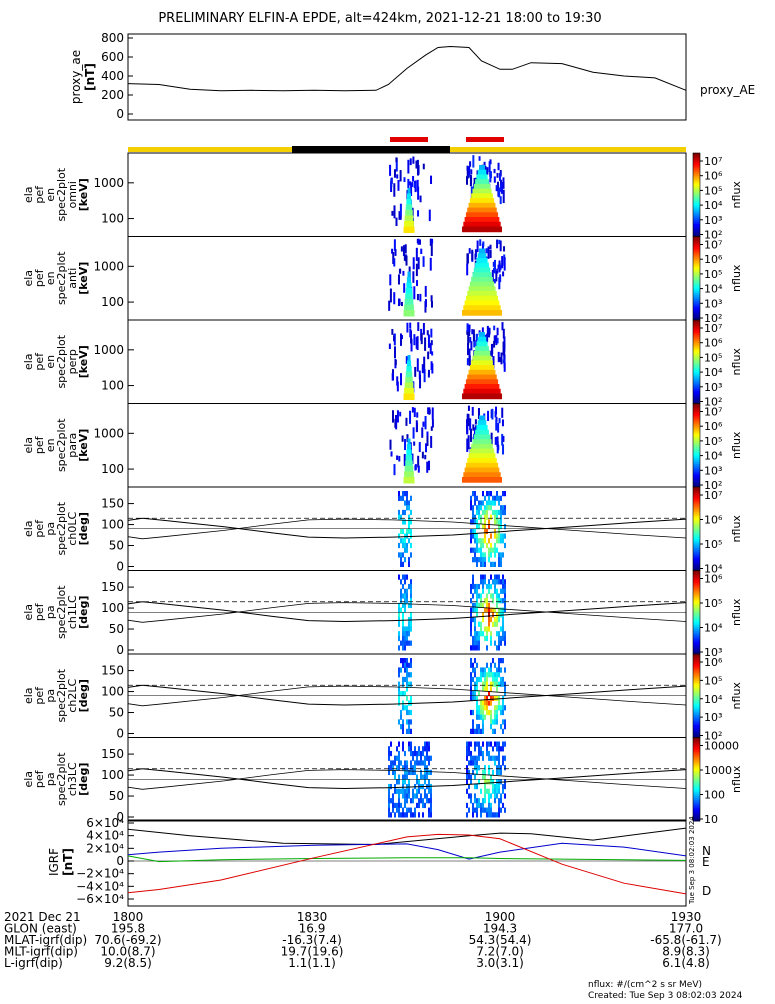 Image resolution: width=775 pixels, height=1004 pixels. What do you see at coordinates (407, 68) in the screenshot?
I see `proxy-ae-line` at bounding box center [407, 68].